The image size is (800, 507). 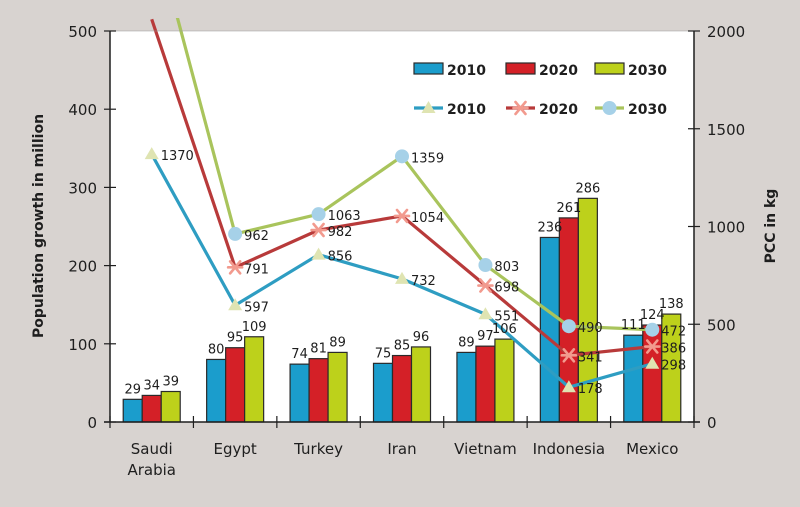 What do you see at coordinates (721, 325) in the screenshot?
I see `y-right-tick-label: 500` at bounding box center [721, 325].